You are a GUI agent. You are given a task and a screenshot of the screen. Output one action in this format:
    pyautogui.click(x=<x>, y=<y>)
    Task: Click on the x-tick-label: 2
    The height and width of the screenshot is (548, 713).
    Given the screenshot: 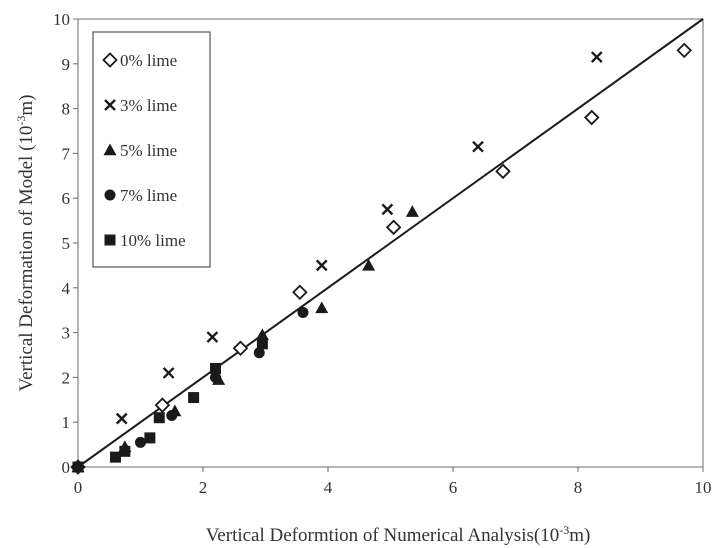 What is the action you would take?
    pyautogui.click(x=203, y=487)
    